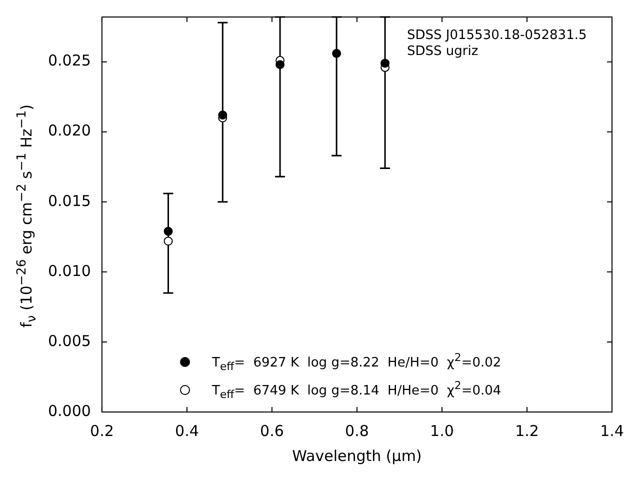  Describe the element at coordinates (612, 431) in the screenshot. I see `x-tick-label: 1.4` at that location.